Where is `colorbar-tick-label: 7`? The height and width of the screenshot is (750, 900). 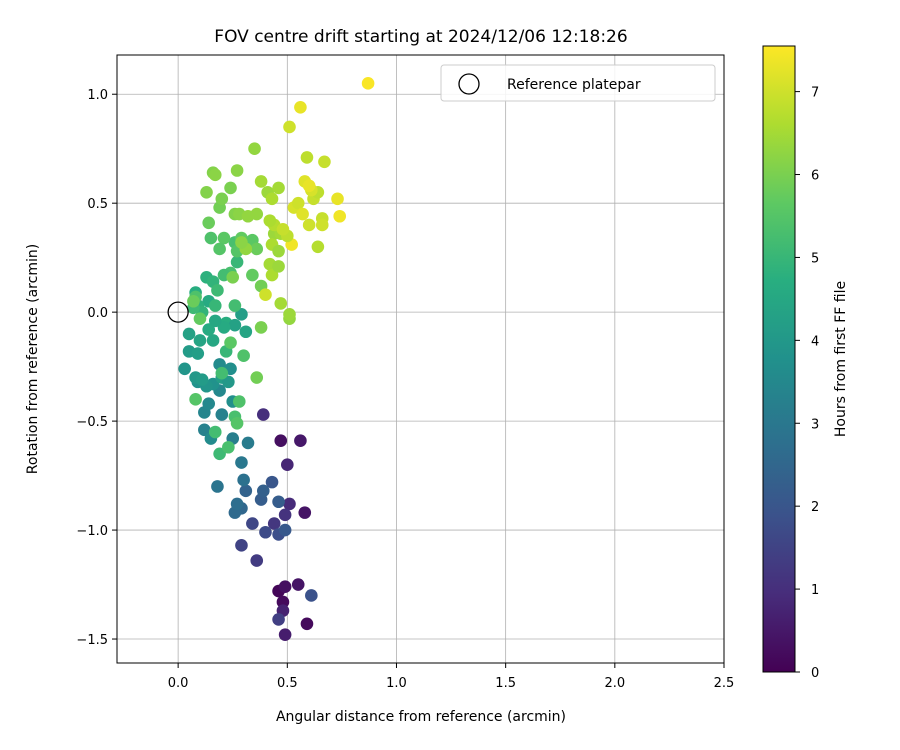 colorbar-tick-label: 7 is located at coordinates (815, 93).